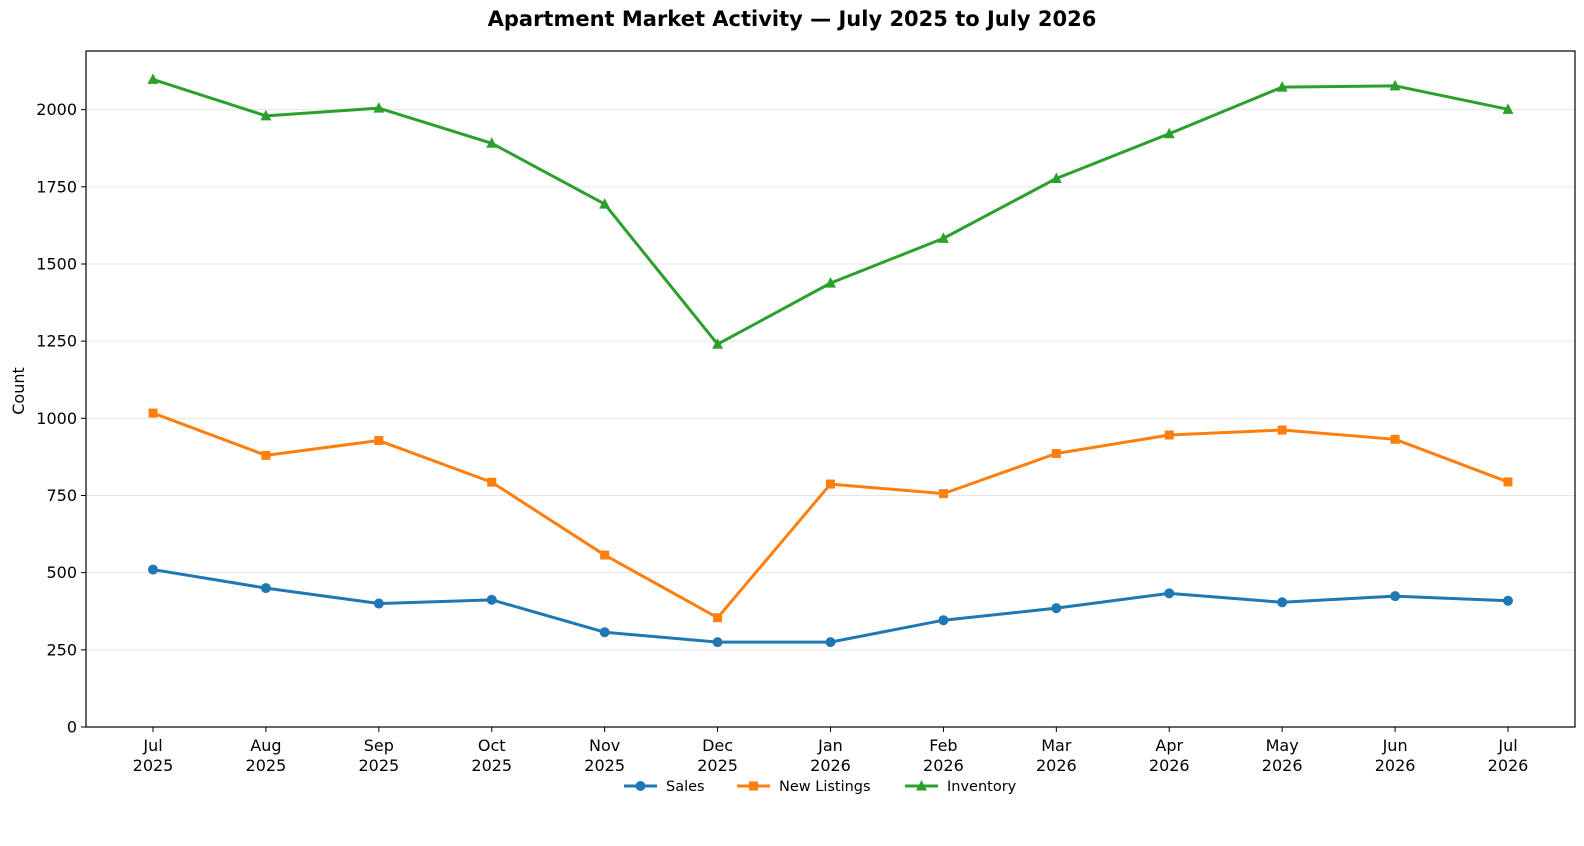 This screenshot has width=1584, height=846. Describe the element at coordinates (61, 649) in the screenshot. I see `y-tick-label: 250` at that location.